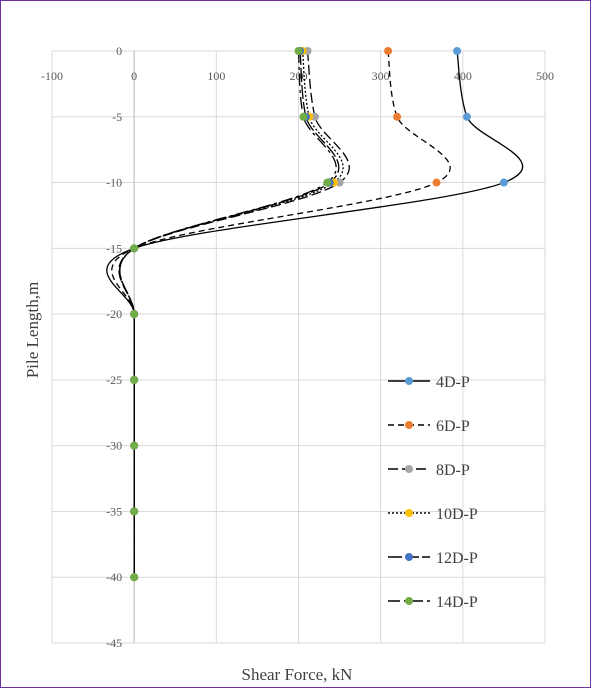 The height and width of the screenshot is (688, 591). Describe the element at coordinates (457, 602) in the screenshot. I see `legend-label-14D-P: 14D-P` at that location.